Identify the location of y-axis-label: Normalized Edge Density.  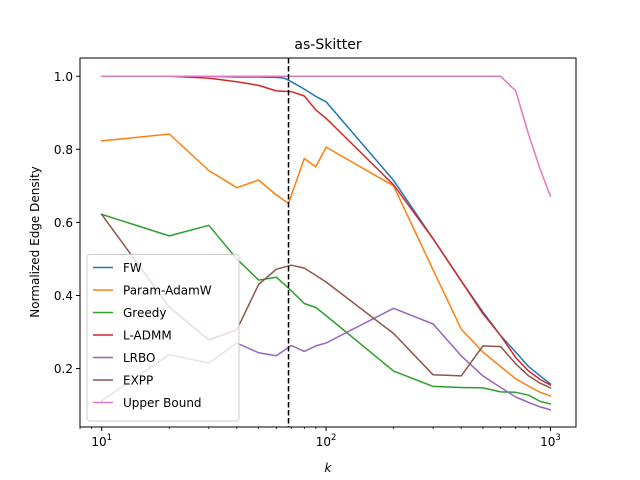
(35, 242).